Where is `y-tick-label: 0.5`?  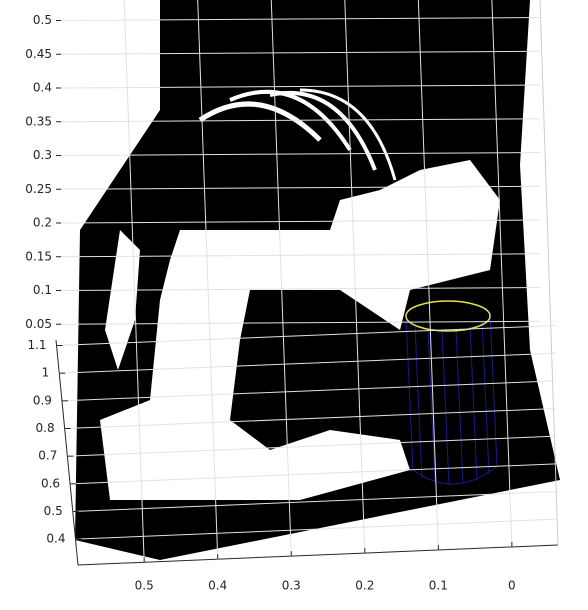 y-tick-label: 0.5 is located at coordinates (53, 511).